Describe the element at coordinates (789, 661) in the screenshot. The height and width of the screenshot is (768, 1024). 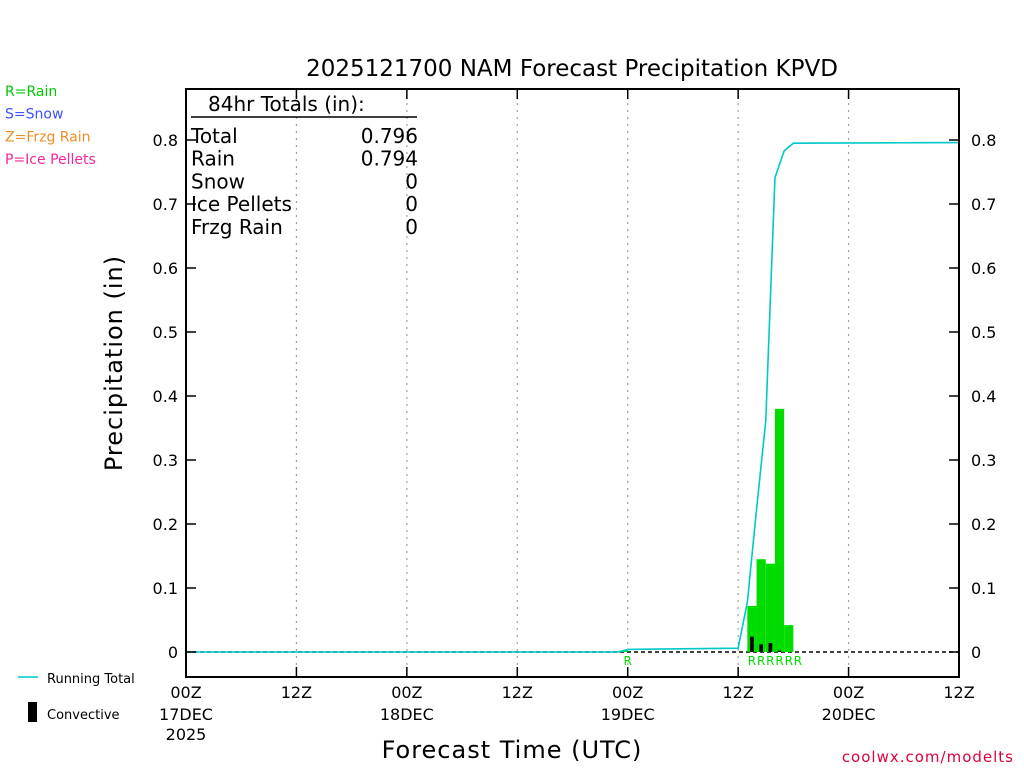
I see `ptype-marker-5: R` at that location.